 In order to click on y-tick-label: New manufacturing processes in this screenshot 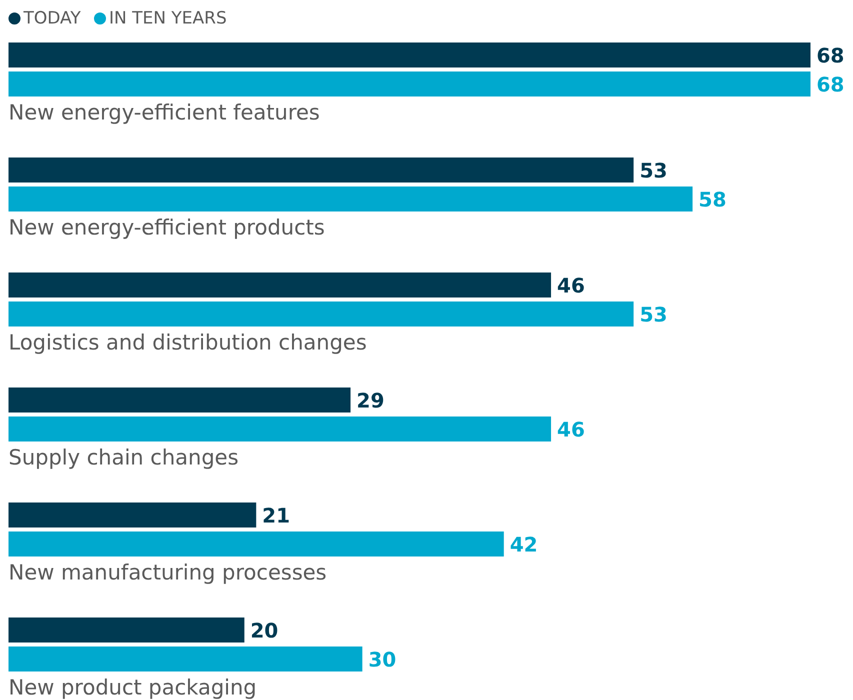, I will do `click(167, 572)`.